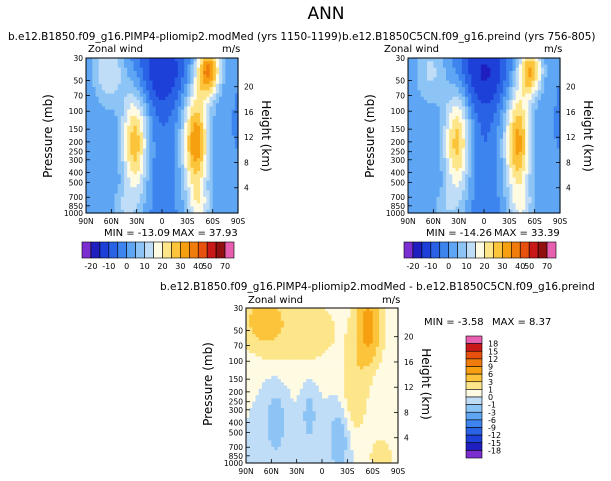 The height and width of the screenshot is (481, 611). What do you see at coordinates (266, 135) in the screenshot?
I see `panel1-ylabel-right: Height (km)` at bounding box center [266, 135].